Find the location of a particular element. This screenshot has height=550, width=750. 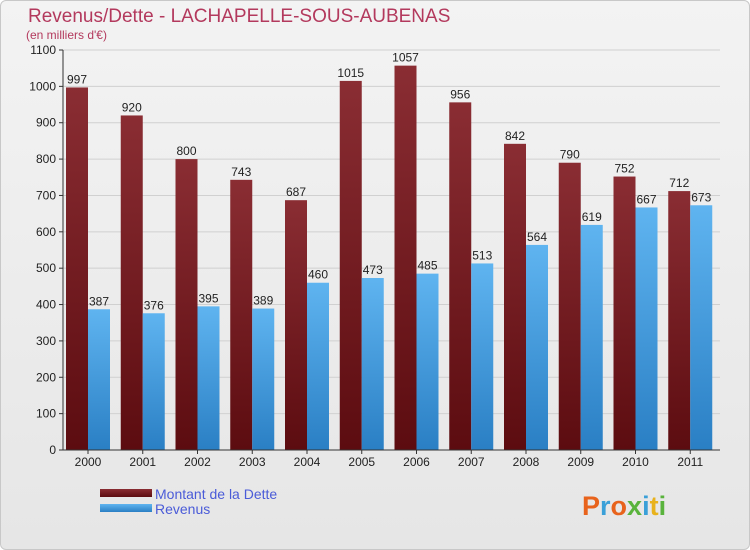

y-tick-label: 300 is located at coordinates (46, 341).